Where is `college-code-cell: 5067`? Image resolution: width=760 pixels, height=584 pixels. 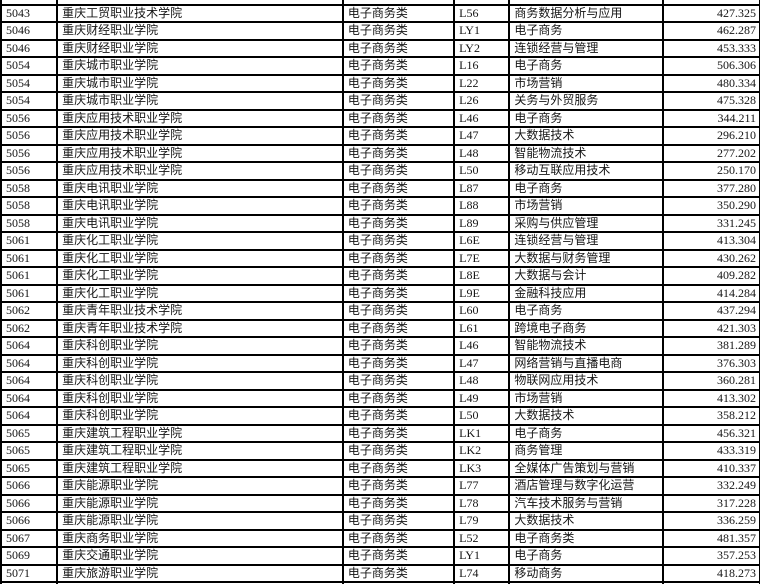 college-code-cell: 5067 is located at coordinates (29, 538).